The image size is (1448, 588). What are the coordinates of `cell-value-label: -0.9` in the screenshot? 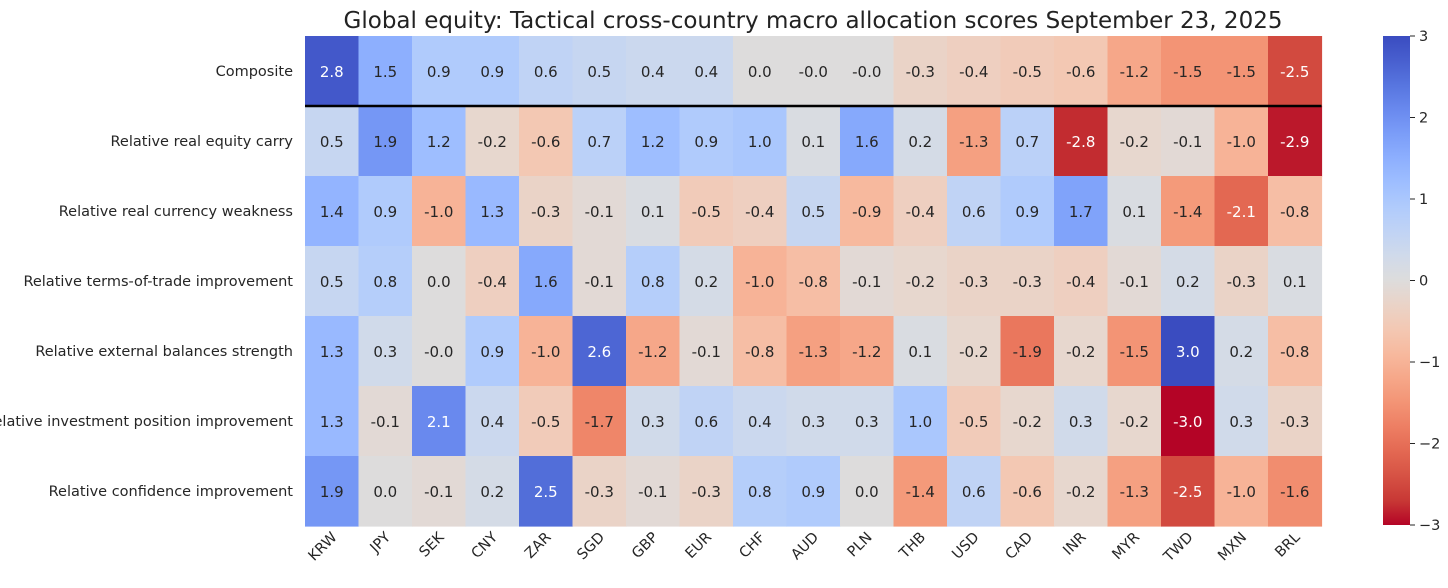 It's located at (866, 212).